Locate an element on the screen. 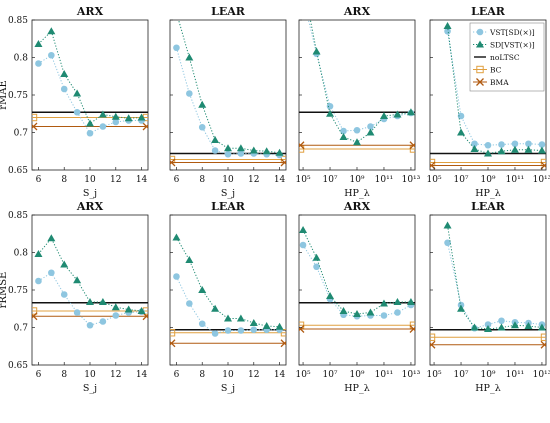 This screenshot has width=550, height=423. subplot: ARX 10⁵ 10⁷ 10⁹ 10¹¹ 10¹³ HP_λ is located at coordinates (358, 99).